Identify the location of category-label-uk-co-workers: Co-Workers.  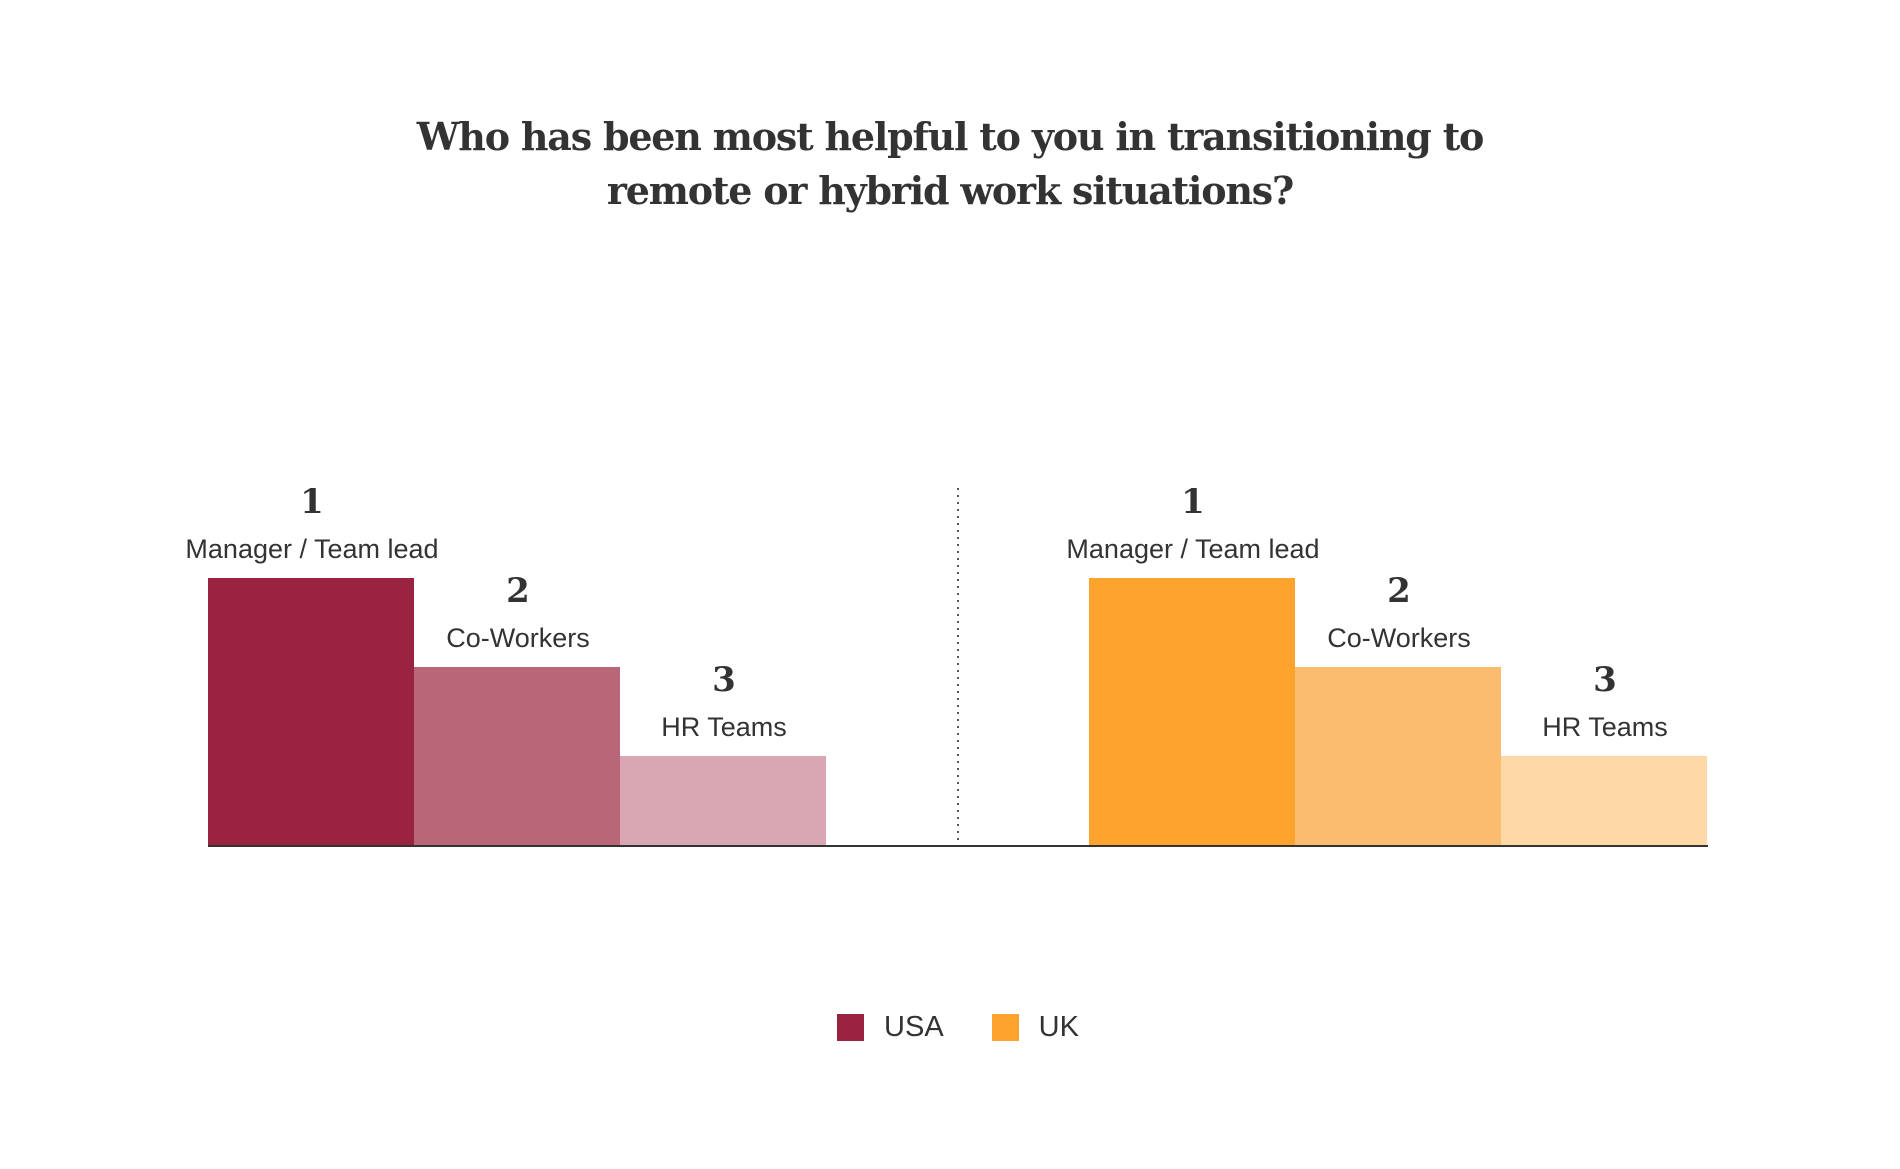
(1399, 638).